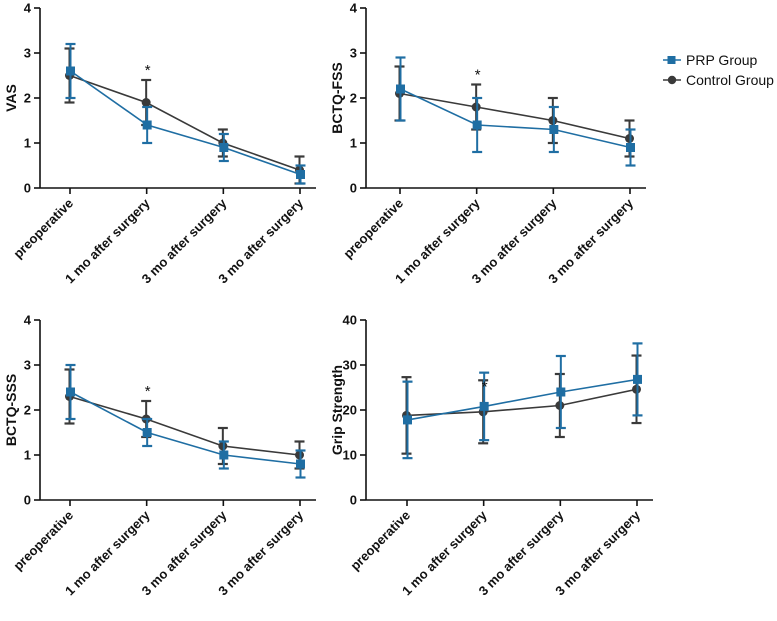 The image size is (777, 621). Describe the element at coordinates (350, 410) in the screenshot. I see `y-tick-label: 20` at that location.